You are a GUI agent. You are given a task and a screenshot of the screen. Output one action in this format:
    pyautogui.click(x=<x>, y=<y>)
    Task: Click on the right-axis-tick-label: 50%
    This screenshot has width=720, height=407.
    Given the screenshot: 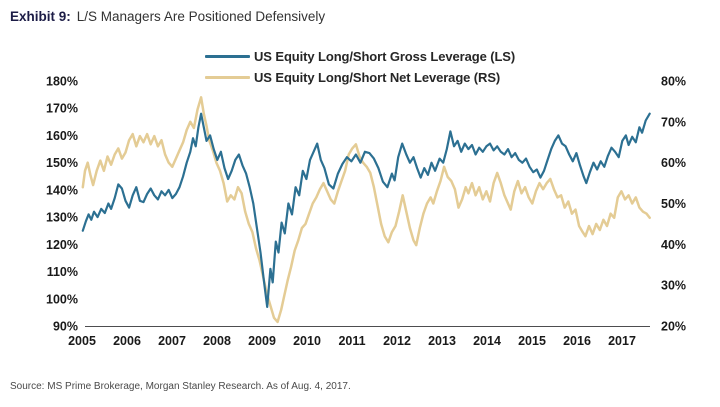 What is the action you would take?
    pyautogui.click(x=673, y=204)
    